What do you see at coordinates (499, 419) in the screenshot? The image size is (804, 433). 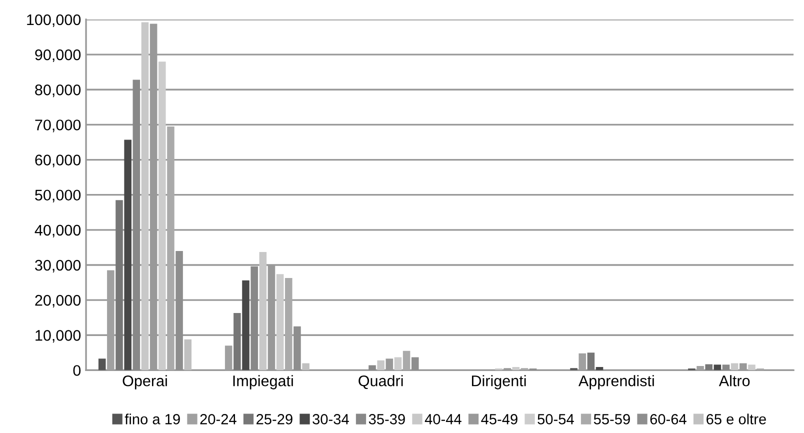 I see `legend-label: 45-49` at bounding box center [499, 419].